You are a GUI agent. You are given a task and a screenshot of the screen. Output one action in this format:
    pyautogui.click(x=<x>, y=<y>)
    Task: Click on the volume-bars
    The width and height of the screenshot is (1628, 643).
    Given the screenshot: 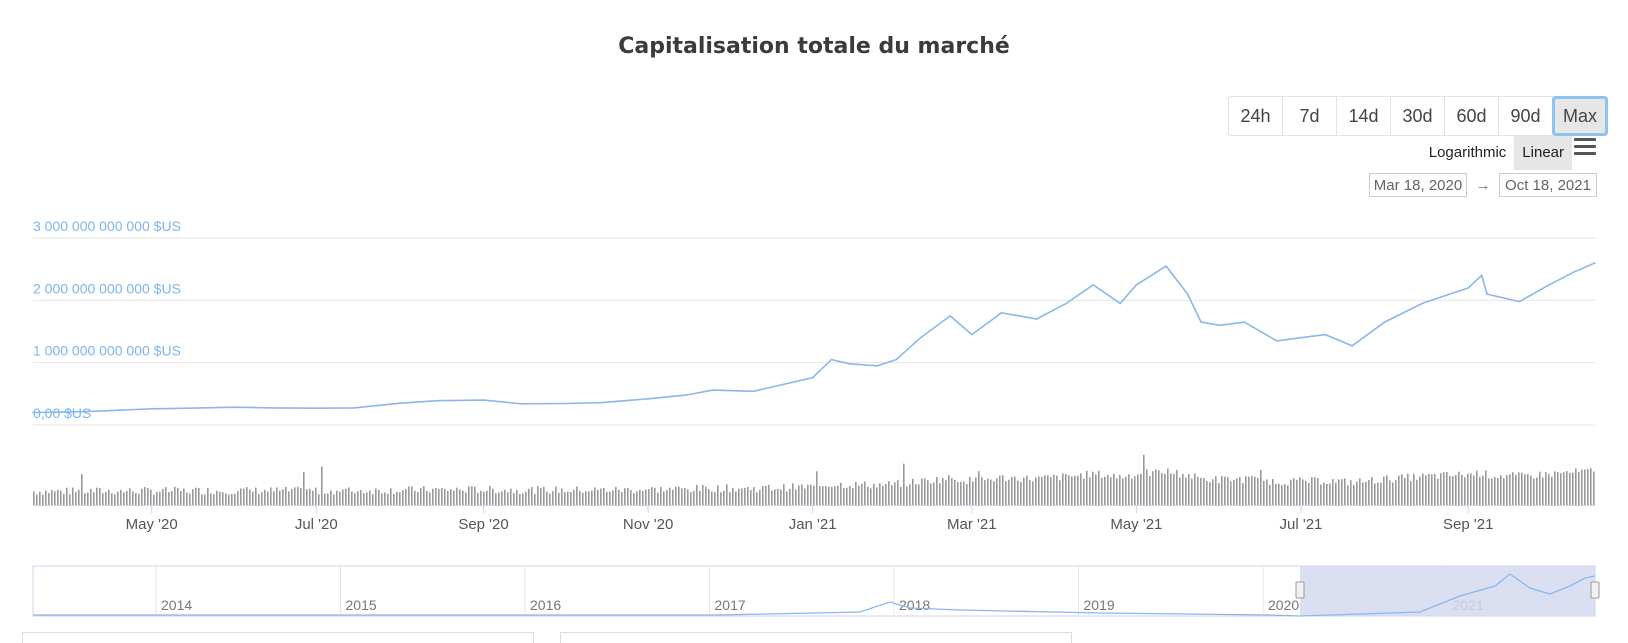 What is the action you would take?
    pyautogui.click(x=814, y=479)
    